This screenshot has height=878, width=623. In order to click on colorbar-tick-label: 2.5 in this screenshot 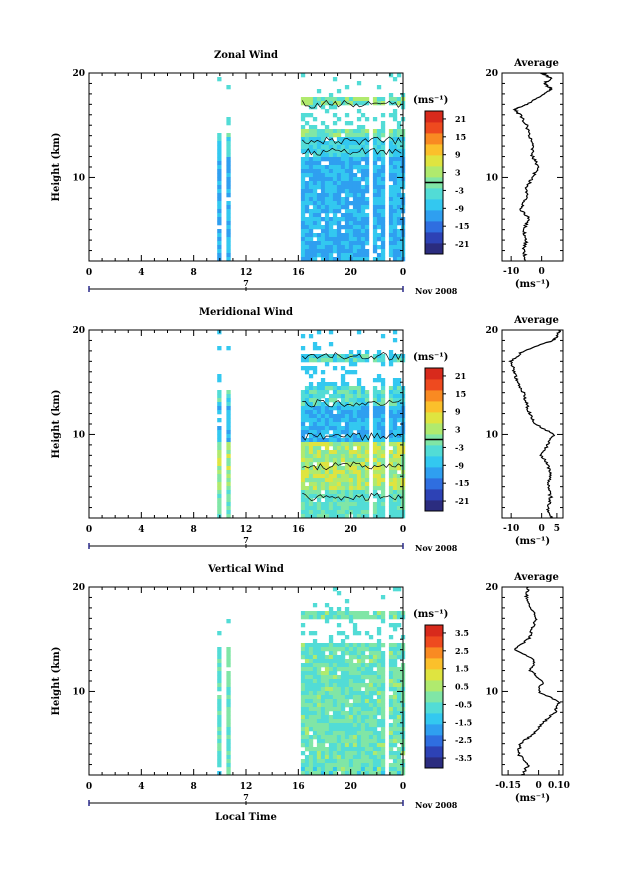, I will do `click(462, 651)`.